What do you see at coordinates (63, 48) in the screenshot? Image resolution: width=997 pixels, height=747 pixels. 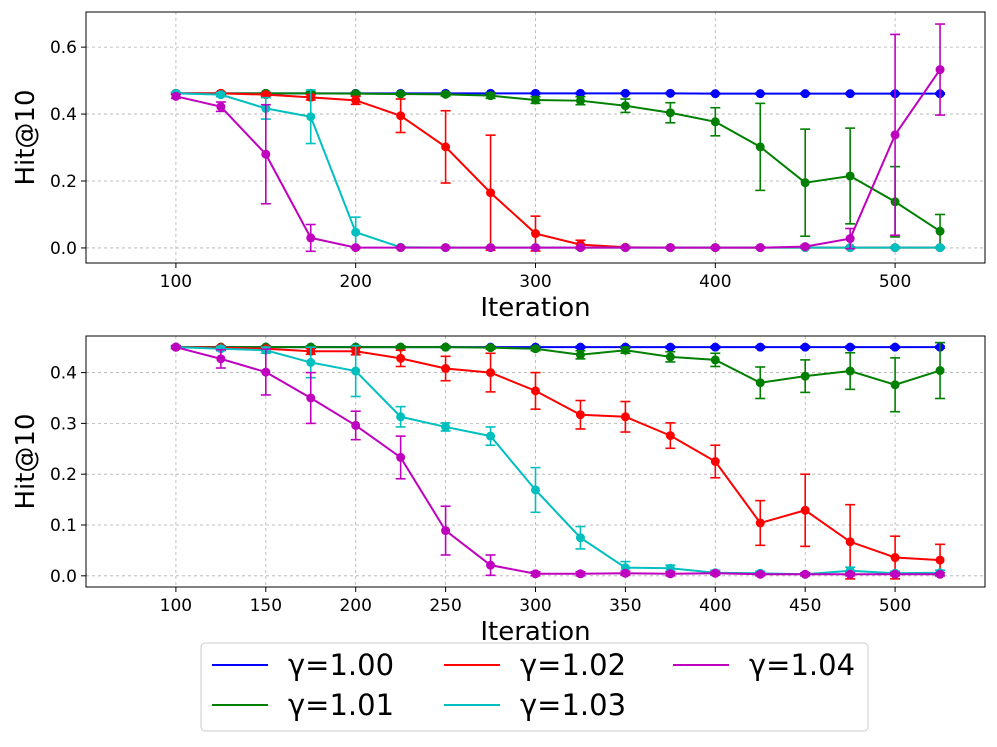 I see `y-tick-label: 0.6` at bounding box center [63, 48].